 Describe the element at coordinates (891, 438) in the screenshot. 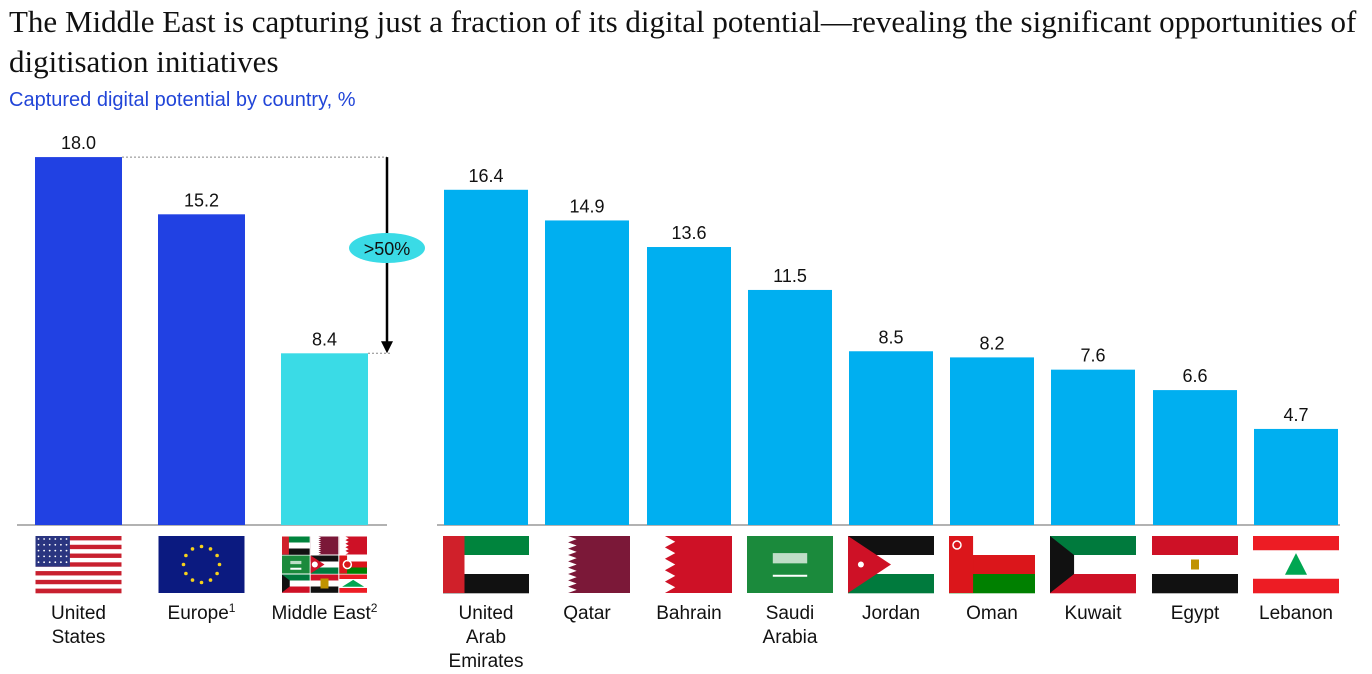

I see `bar-jo` at that location.